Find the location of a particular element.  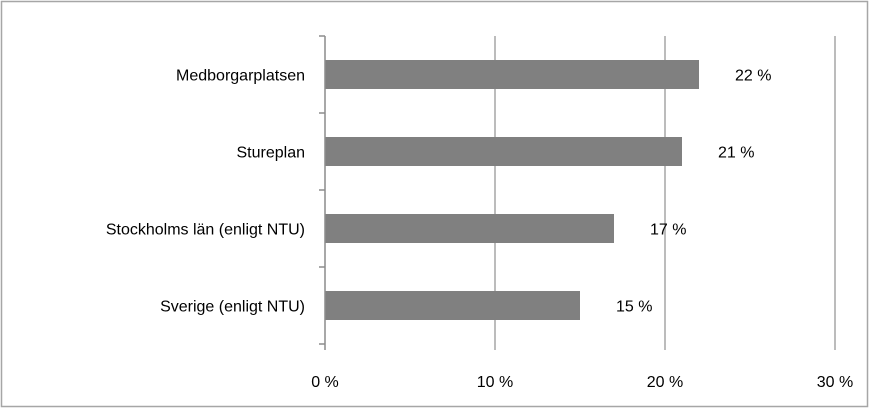

data-label-0: 22 % is located at coordinates (753, 76).